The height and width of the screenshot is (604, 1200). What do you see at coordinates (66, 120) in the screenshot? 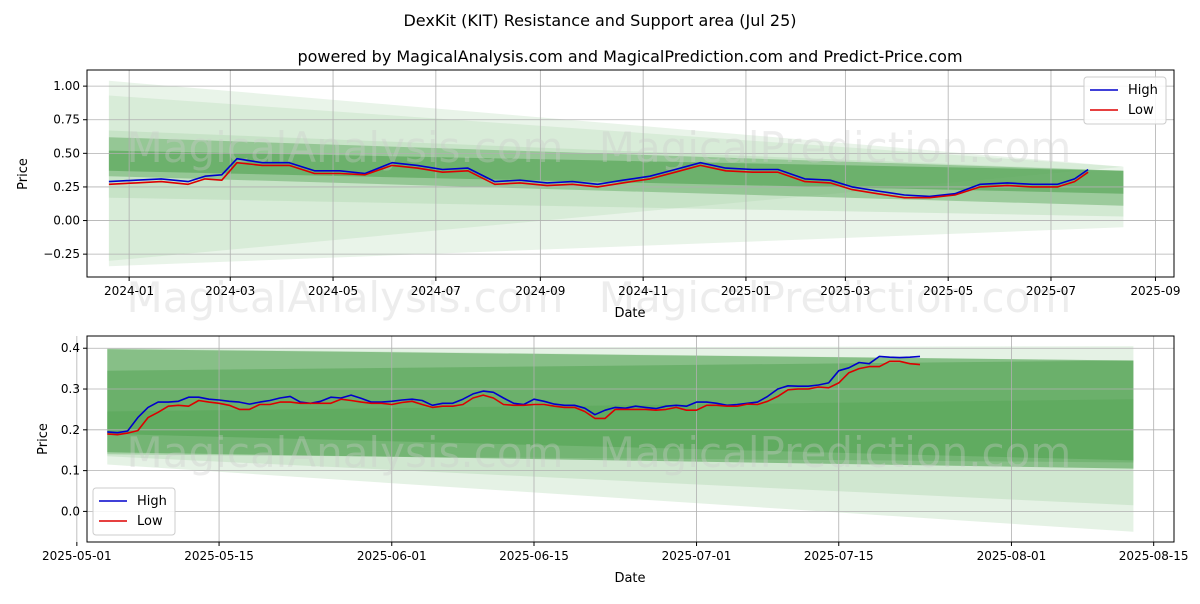
I see `y-tick-label: 0.75` at bounding box center [66, 120].